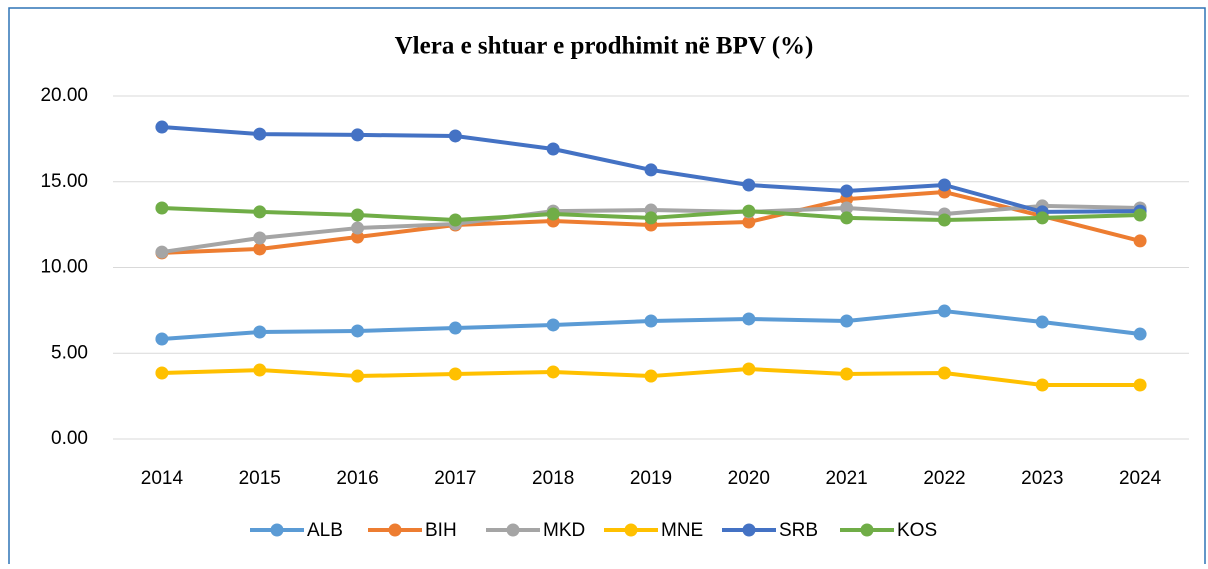  I want to click on x-tick-label: 2024, so click(1140, 478).